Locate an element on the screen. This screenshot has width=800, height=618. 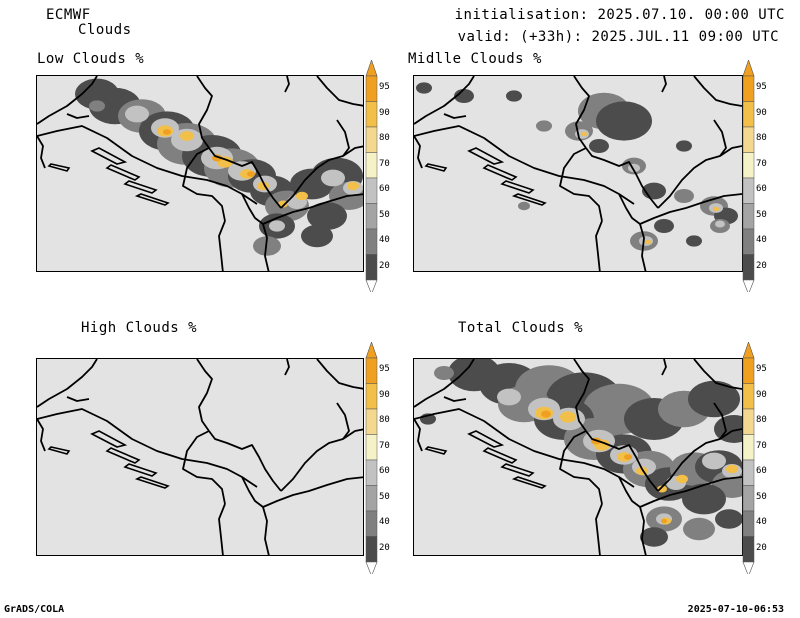
total-clouds-field is located at coordinates (578, 457).